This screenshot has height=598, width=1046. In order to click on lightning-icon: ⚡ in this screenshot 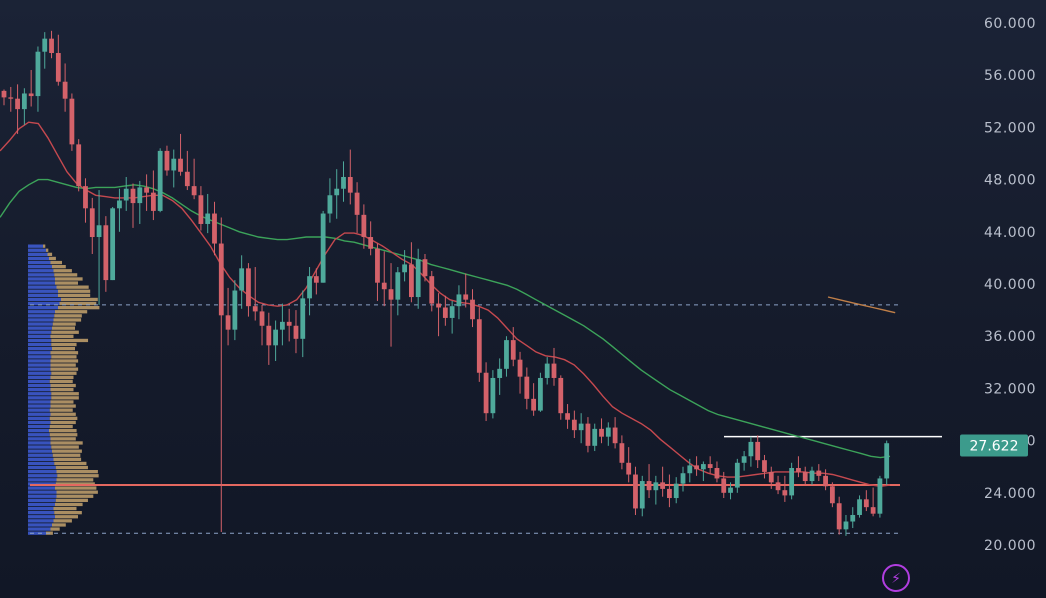, I will do `click(896, 579)`.